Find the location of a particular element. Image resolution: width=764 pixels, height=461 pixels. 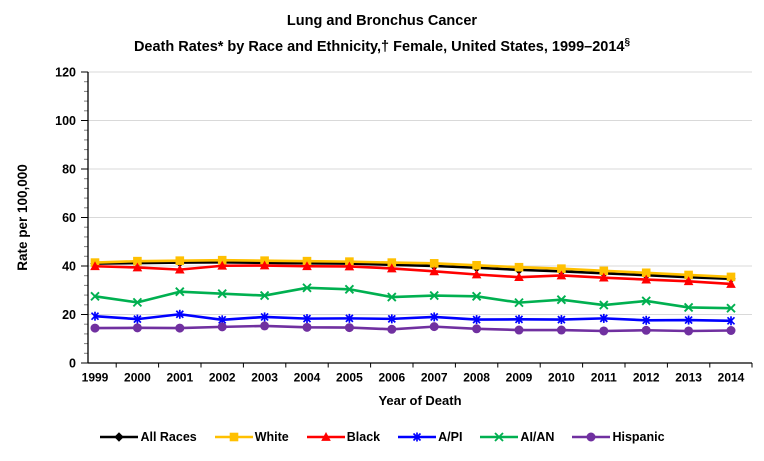

ai-an-legend-marker-icon is located at coordinates (499, 437).